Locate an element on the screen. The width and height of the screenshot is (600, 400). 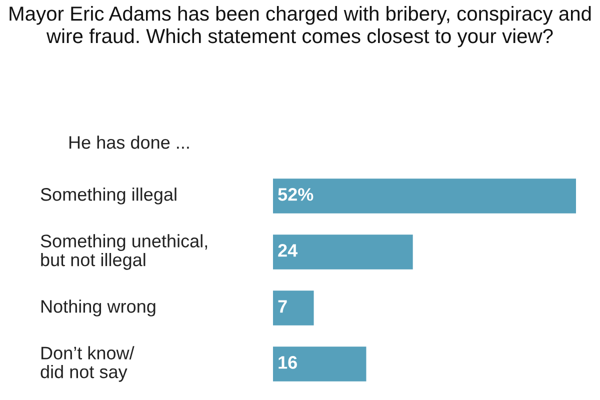
data-label: 7 is located at coordinates (282, 306).